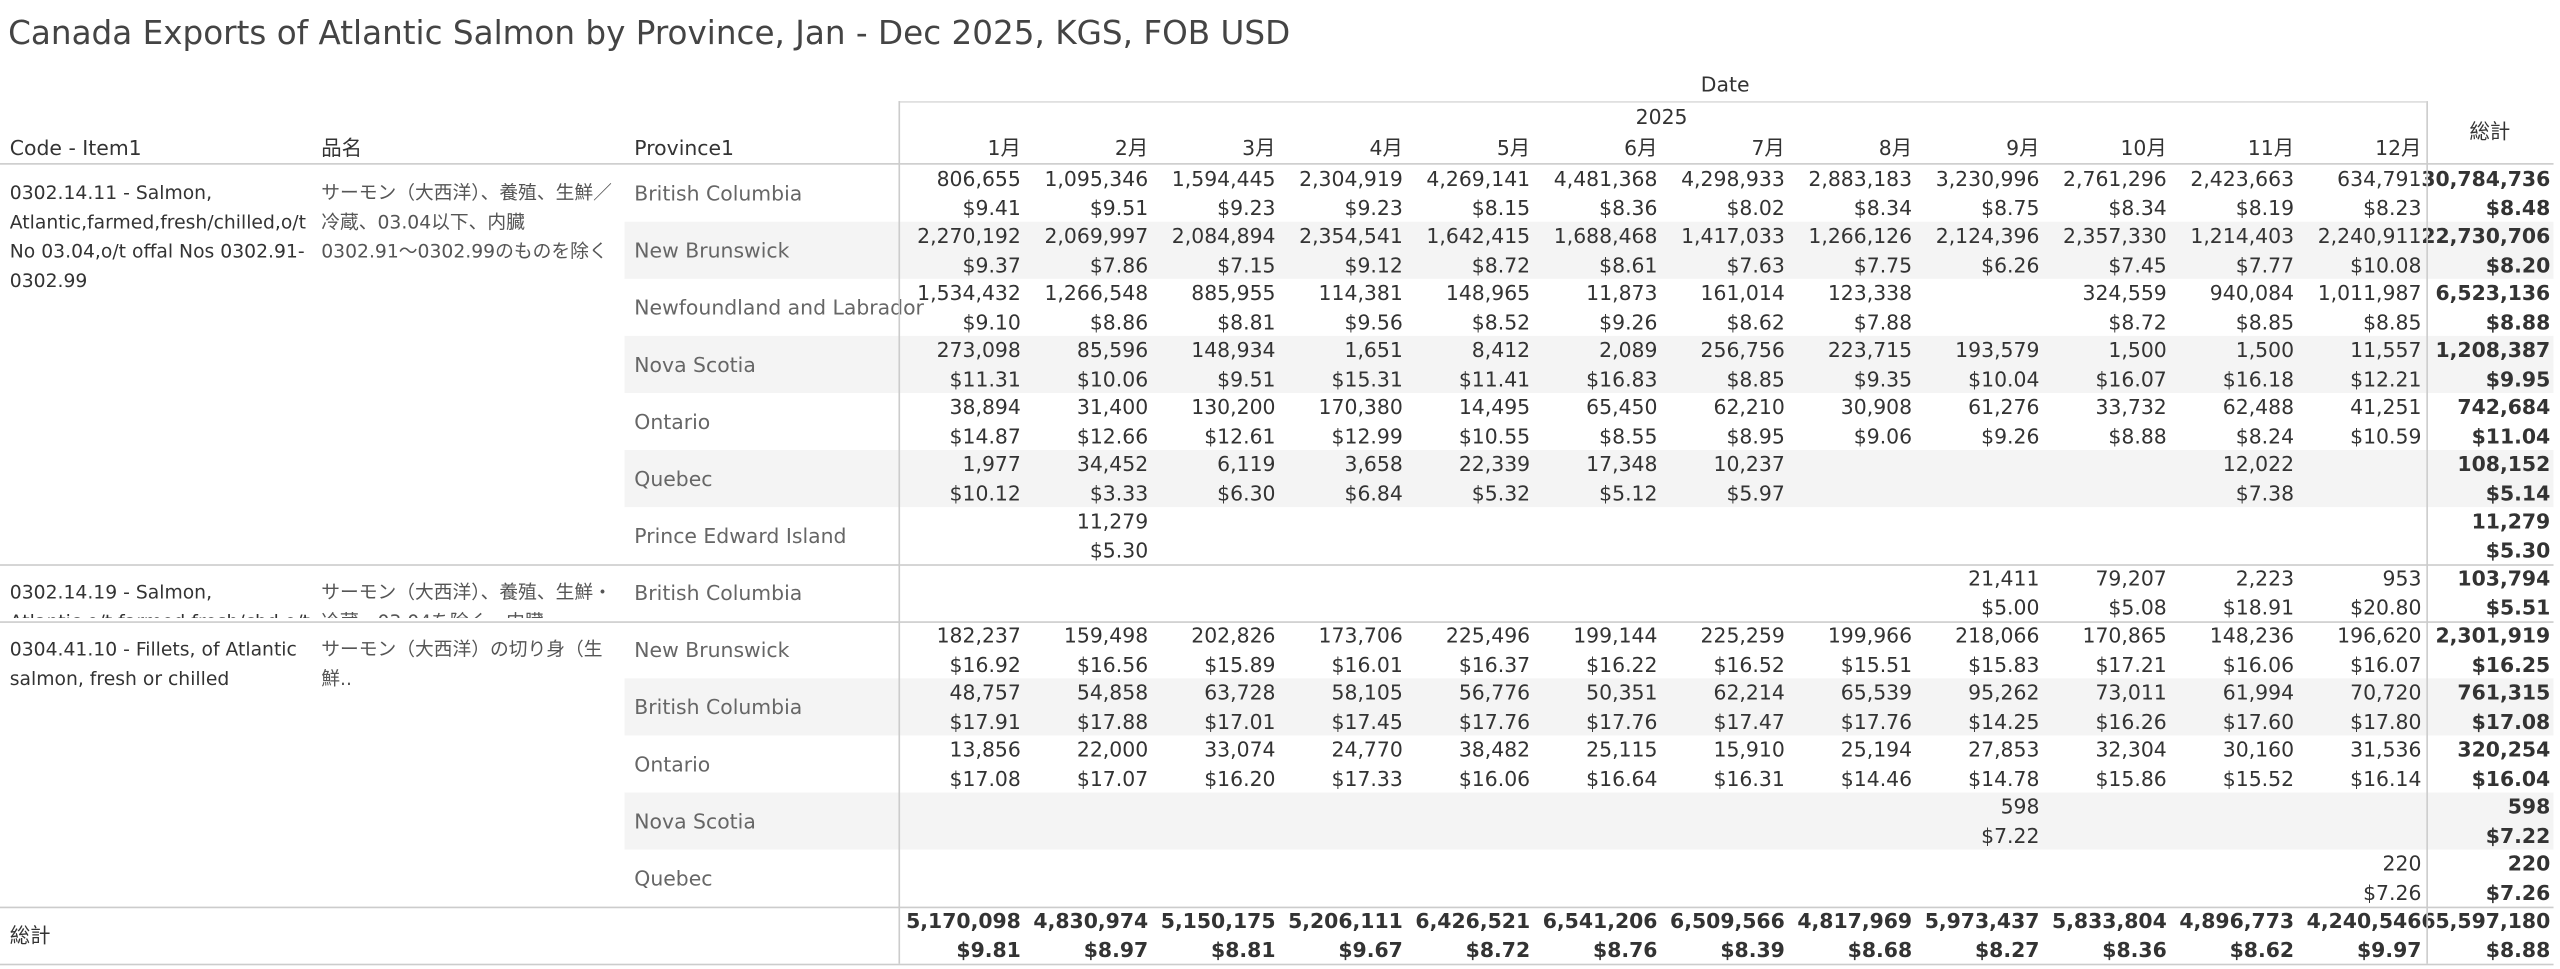 This screenshot has width=2560, height=969. What do you see at coordinates (2518, 493) in the screenshot?
I see `total-usd: $5.14` at bounding box center [2518, 493].